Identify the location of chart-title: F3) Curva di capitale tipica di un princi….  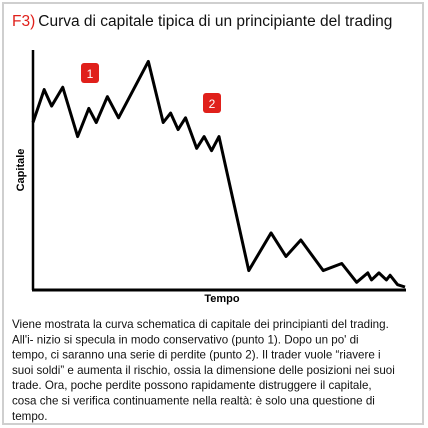
(202, 21).